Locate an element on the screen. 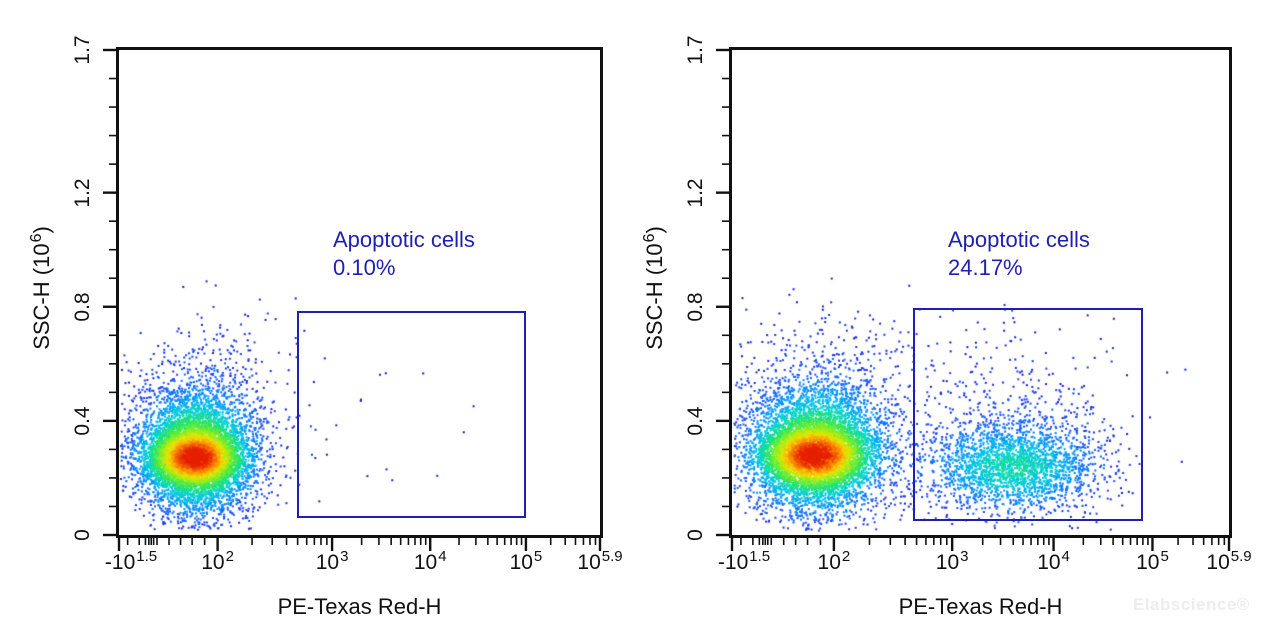  watermark: Elabscience® is located at coordinates (1191, 604).